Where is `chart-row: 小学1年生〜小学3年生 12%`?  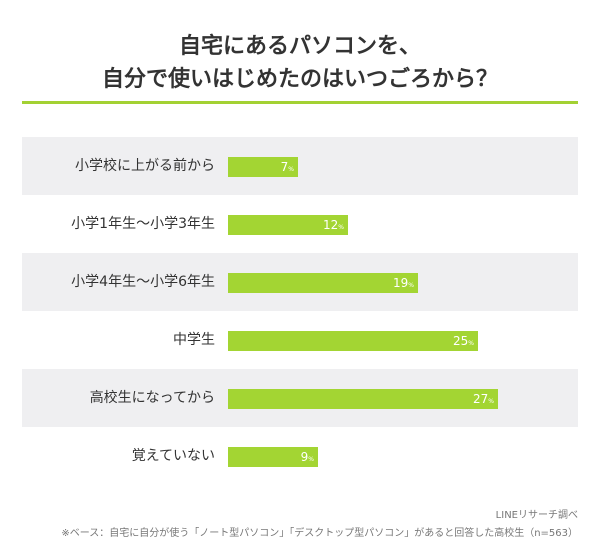 chart-row: 小学1年生〜小学3年生 12% is located at coordinates (300, 224).